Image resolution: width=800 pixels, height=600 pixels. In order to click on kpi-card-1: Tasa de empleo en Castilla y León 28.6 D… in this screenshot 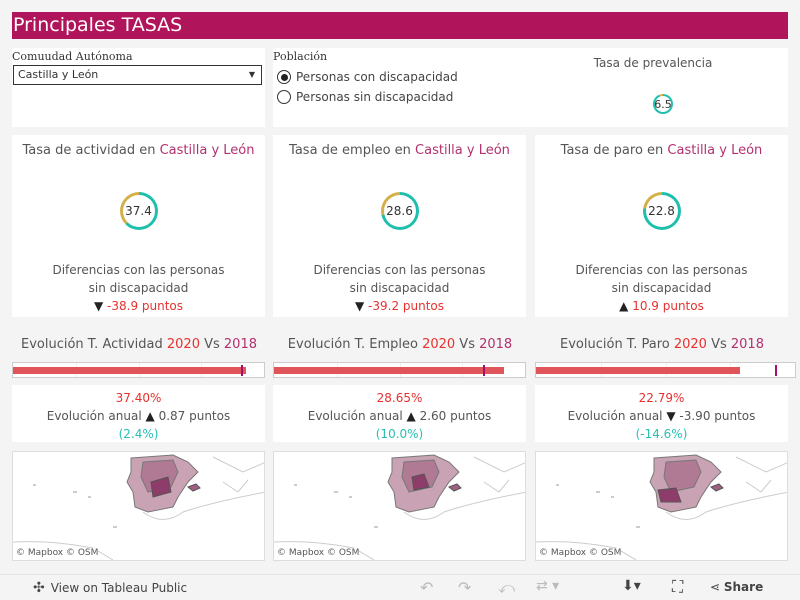, I will do `click(399, 226)`.